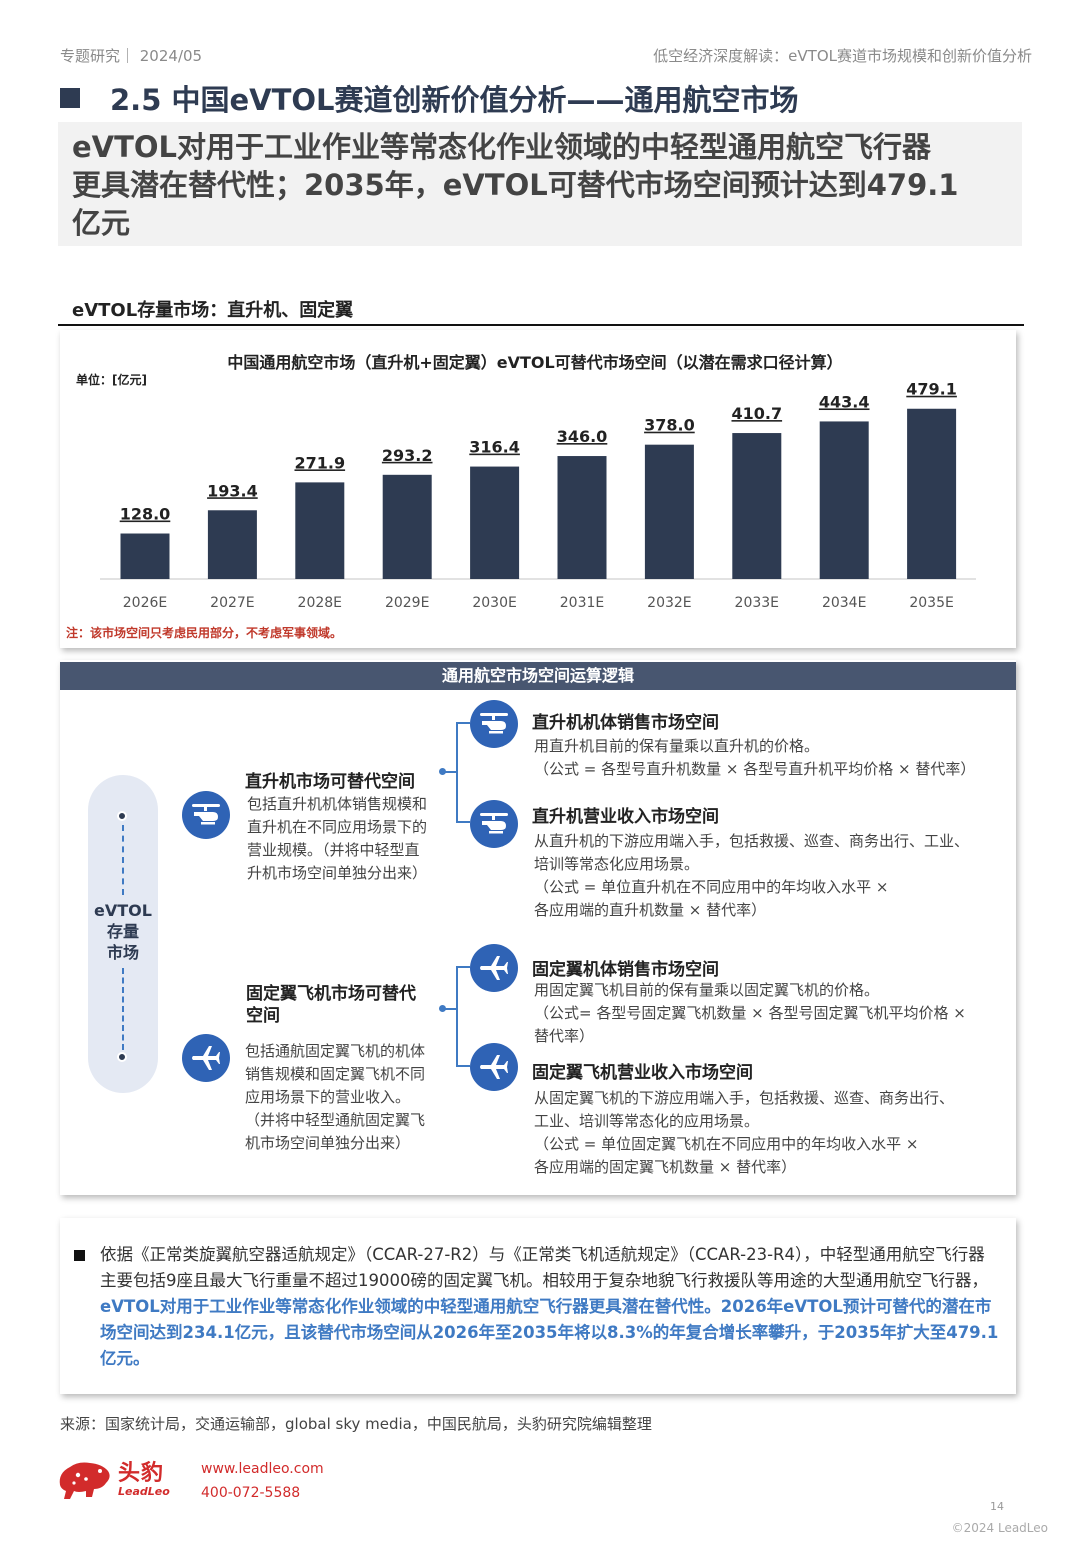 Image resolution: width=1080 pixels, height=1559 pixels. Describe the element at coordinates (463, 1066) in the screenshot. I see `fixed-bracket-bottom` at that location.